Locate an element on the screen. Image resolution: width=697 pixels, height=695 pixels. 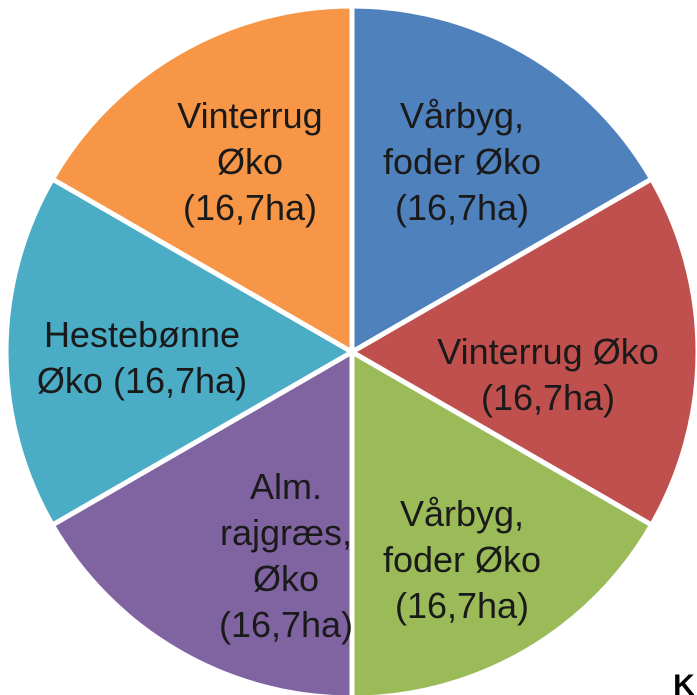
slice-label: Hestebønne Øko (16,7ha) is located at coordinates (142, 358).